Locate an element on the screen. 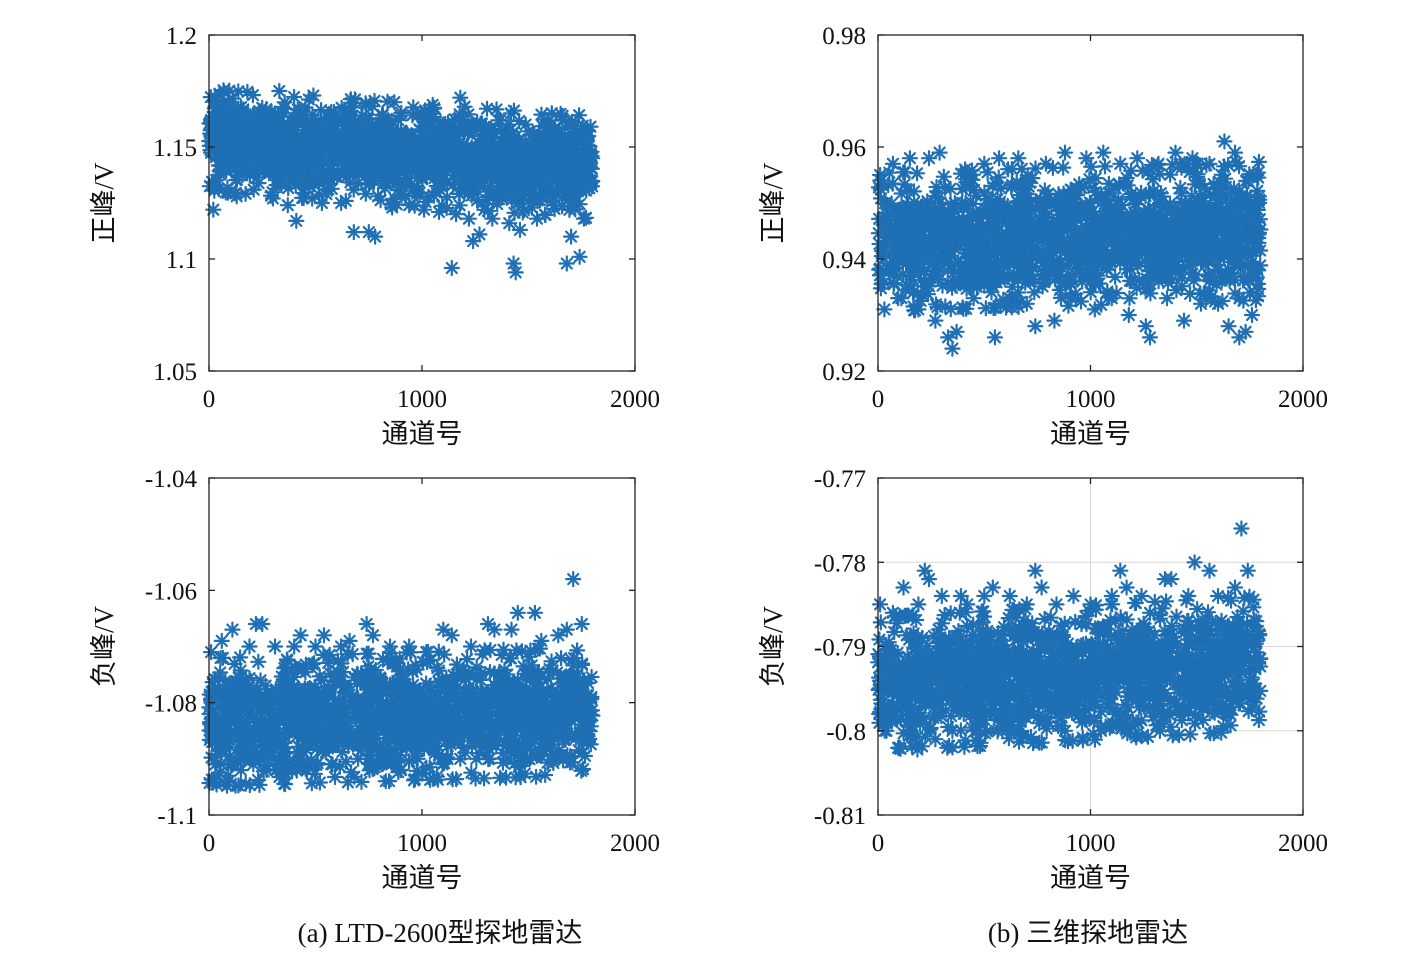  x-tick-label: 1000 is located at coordinates (422, 843).